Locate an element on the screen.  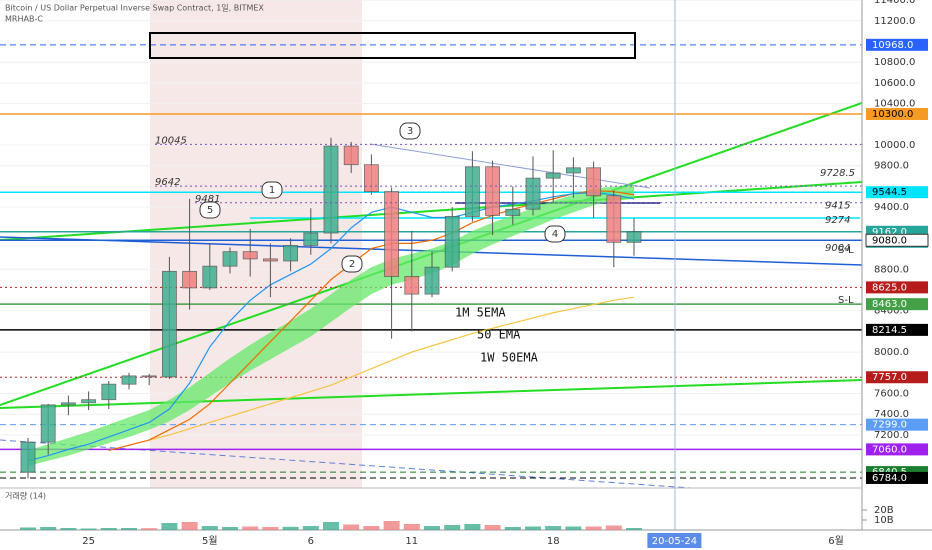
volume-title: 거래량 (14) is located at coordinates (25, 496).